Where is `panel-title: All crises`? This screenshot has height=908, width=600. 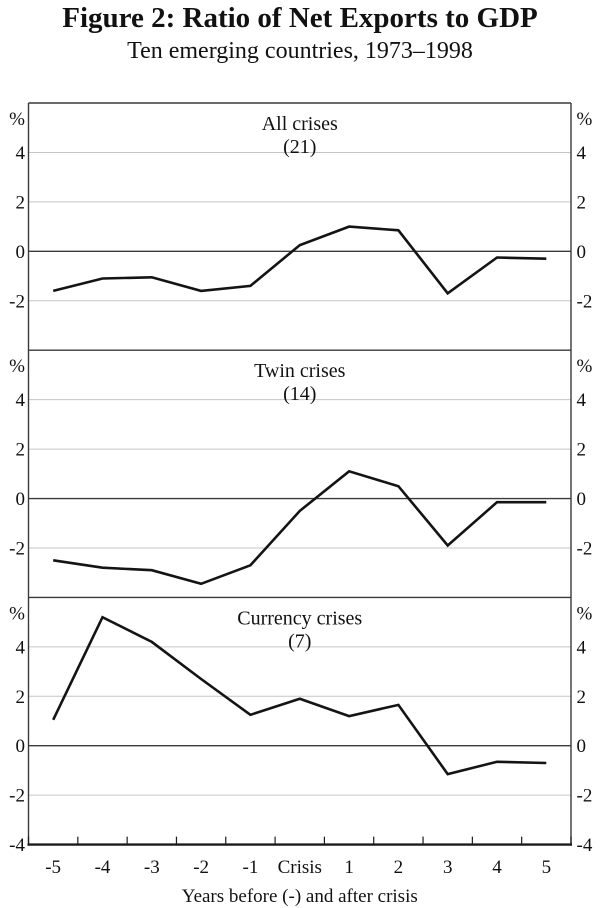 panel-title: All crises is located at coordinates (300, 124).